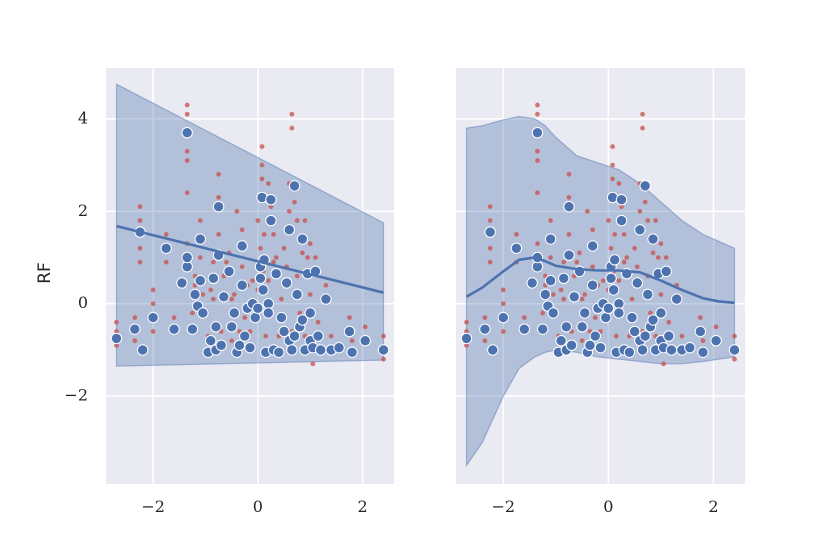 The height and width of the screenshot is (554, 830). I want to click on y-axis-label: RF, so click(45, 273).